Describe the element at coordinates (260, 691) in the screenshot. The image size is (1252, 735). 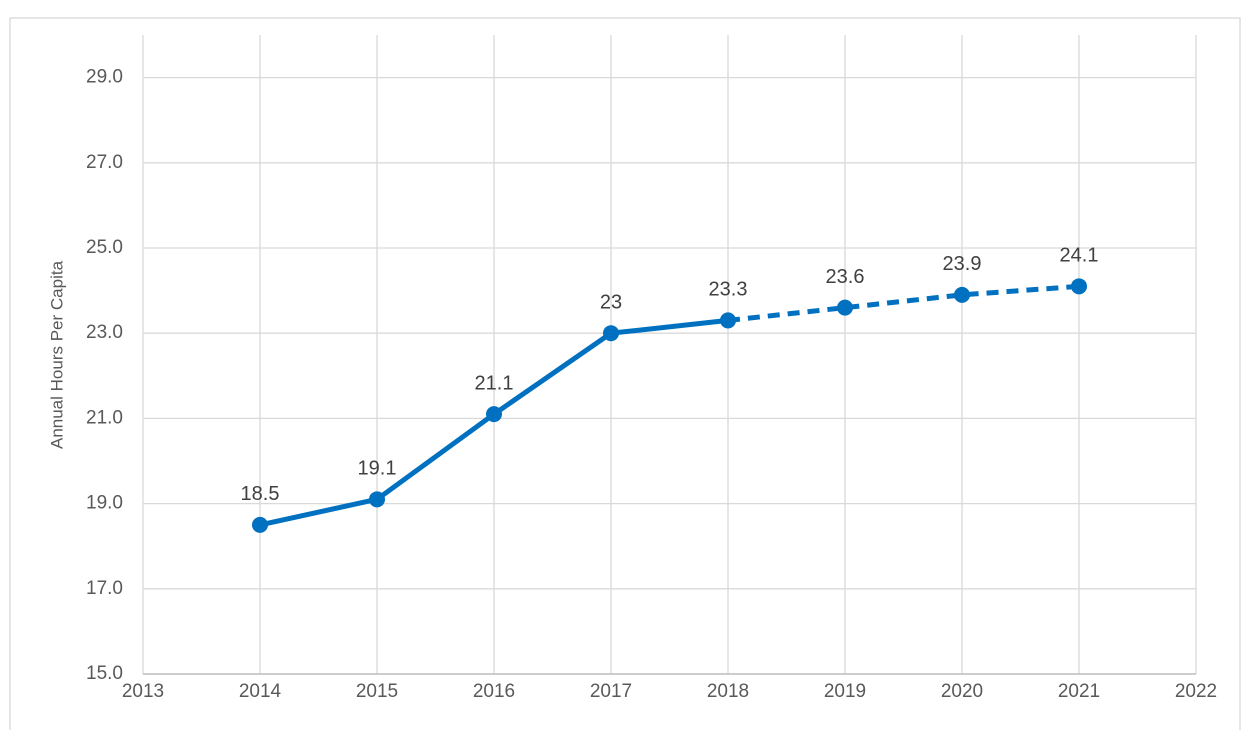
I see `x-tick-label: 2014` at that location.